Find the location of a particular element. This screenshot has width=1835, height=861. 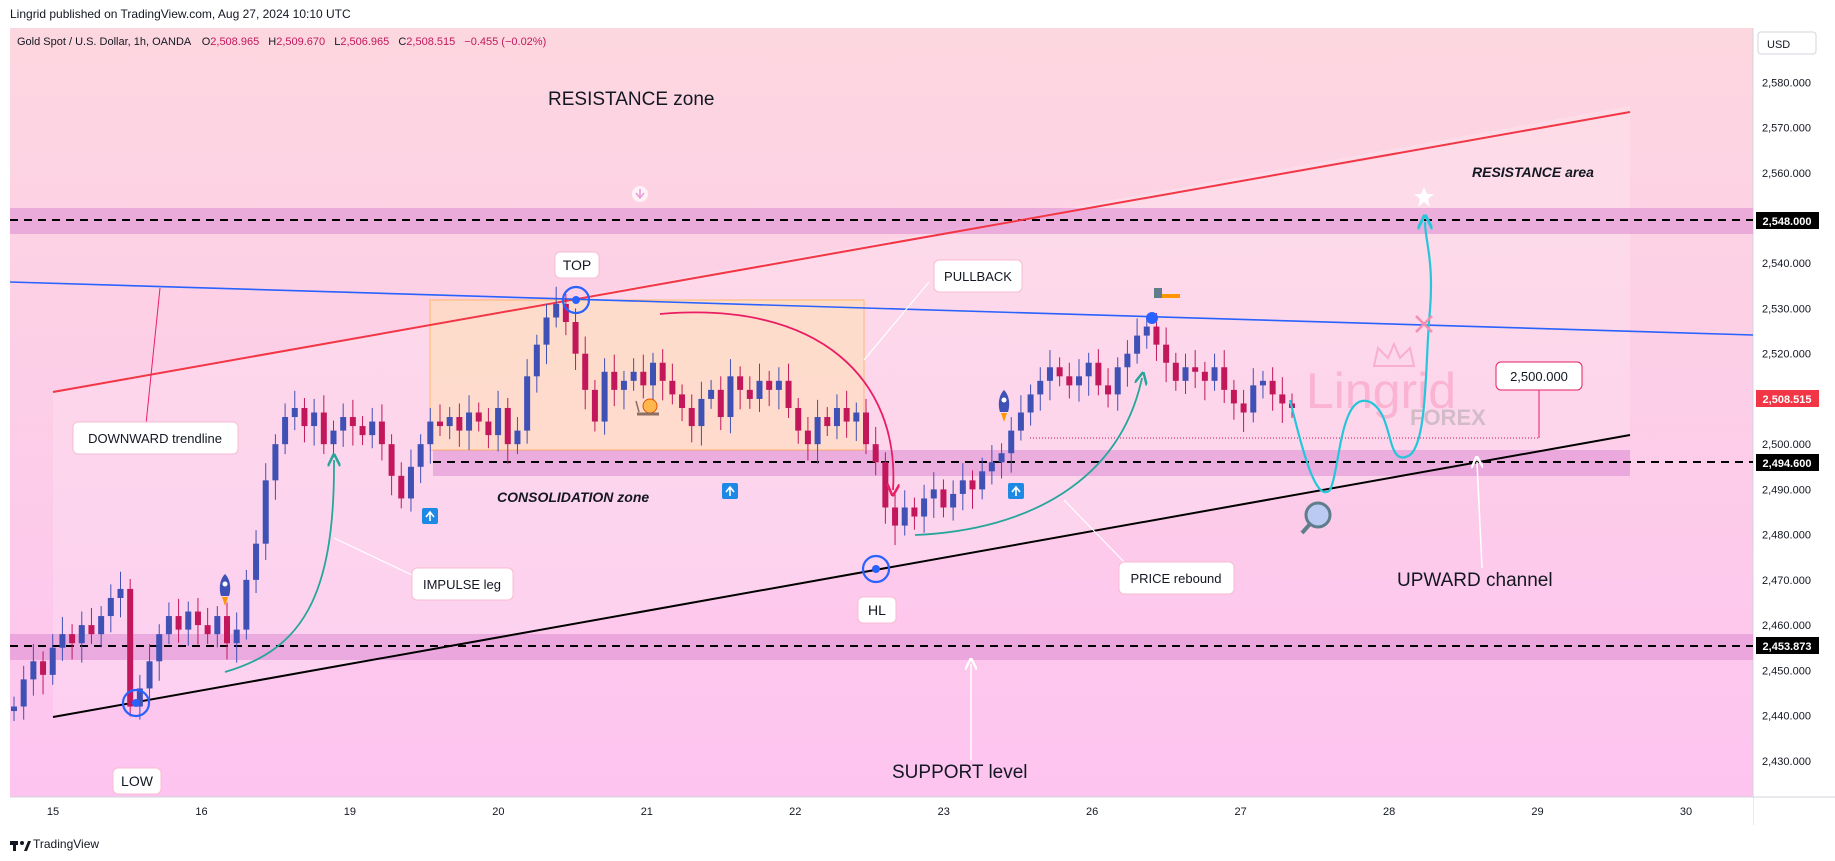

low-dot is located at coordinates (136, 703).